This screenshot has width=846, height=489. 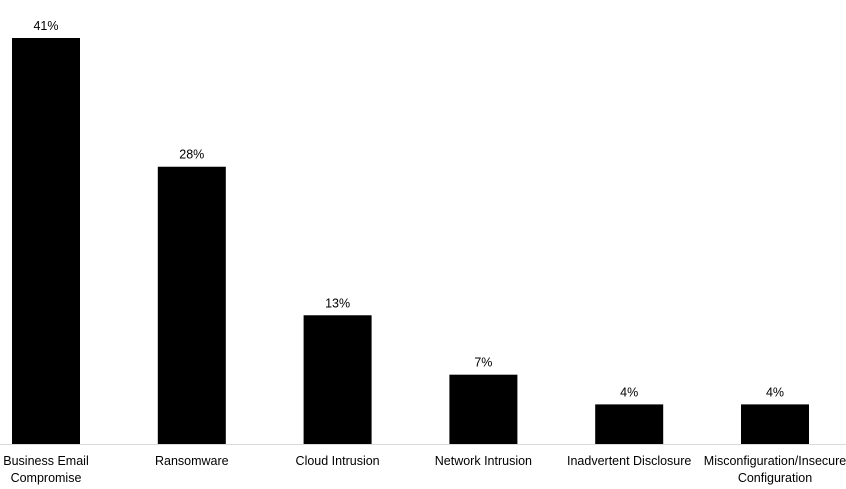 What do you see at coordinates (774, 469) in the screenshot?
I see `x-tick-label: Misconfiguration/Insecure Configuration` at bounding box center [774, 469].